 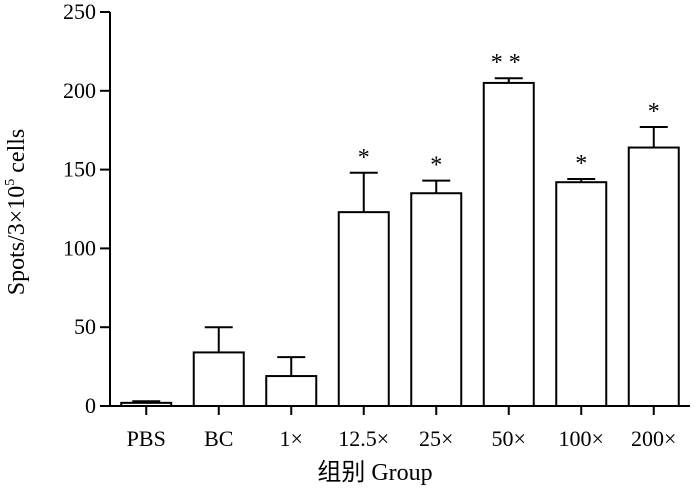 I want to click on y-axis-title-superscript: 5, so click(x=10, y=182).